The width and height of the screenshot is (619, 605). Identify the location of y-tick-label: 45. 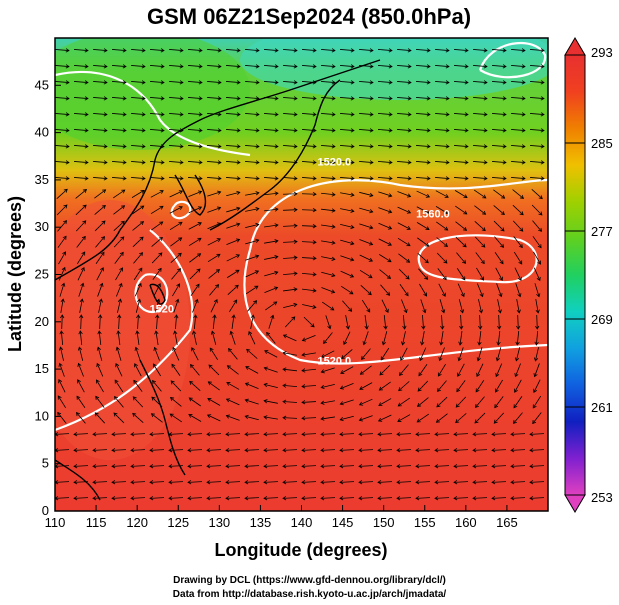
(42, 84).